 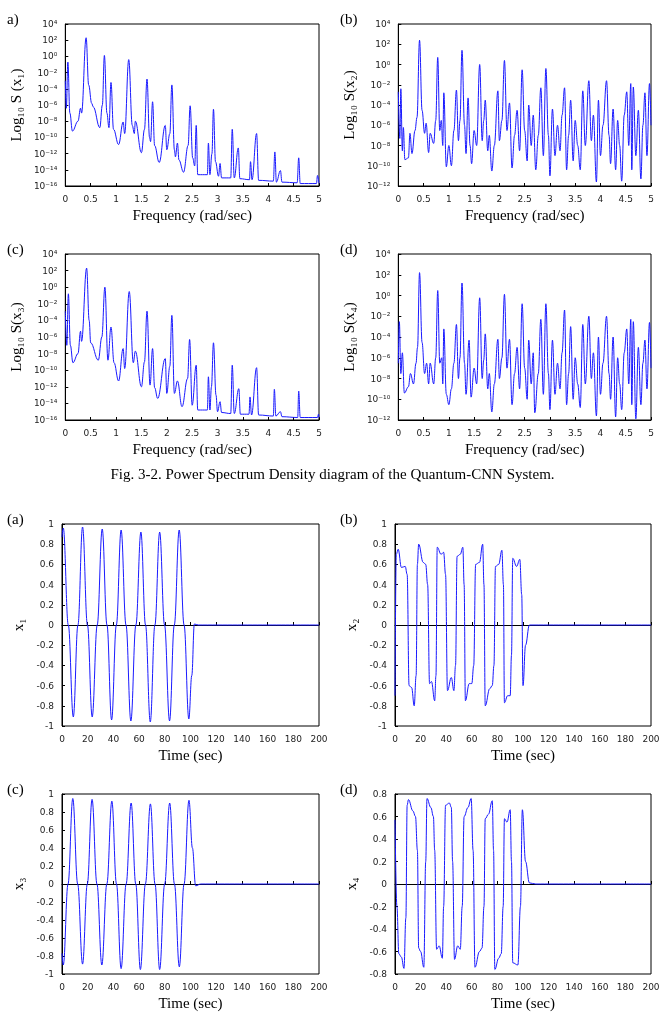 What do you see at coordinates (550, 432) in the screenshot?
I see `x-tick-label: 3` at bounding box center [550, 432].